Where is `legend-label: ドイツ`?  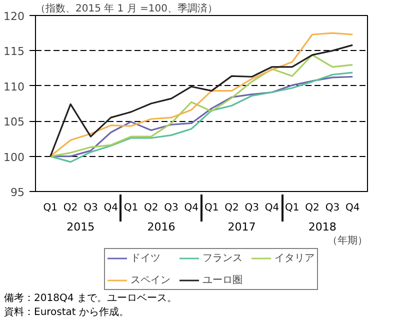
legend-label: ドイツ is located at coordinates (145, 258).